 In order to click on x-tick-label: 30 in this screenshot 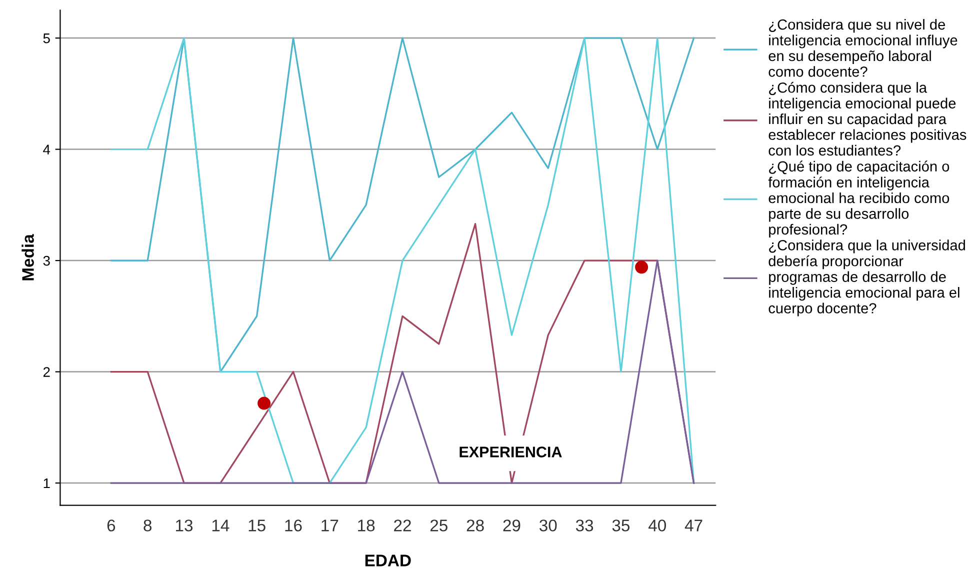, I will do `click(548, 526)`.